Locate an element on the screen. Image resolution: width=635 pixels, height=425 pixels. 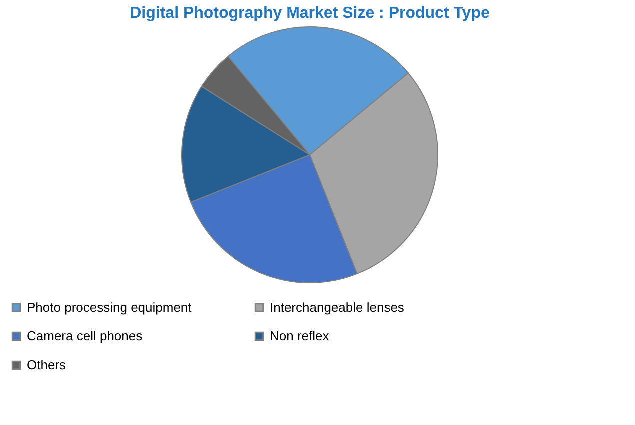
legend-label: Photo processing equipment is located at coordinates (109, 307).